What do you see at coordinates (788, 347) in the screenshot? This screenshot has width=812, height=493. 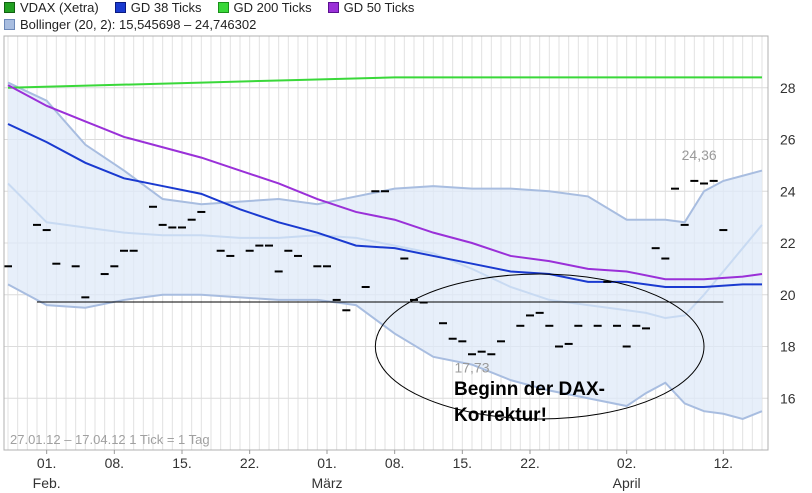 I see `y-tick-label: 18` at bounding box center [788, 347].